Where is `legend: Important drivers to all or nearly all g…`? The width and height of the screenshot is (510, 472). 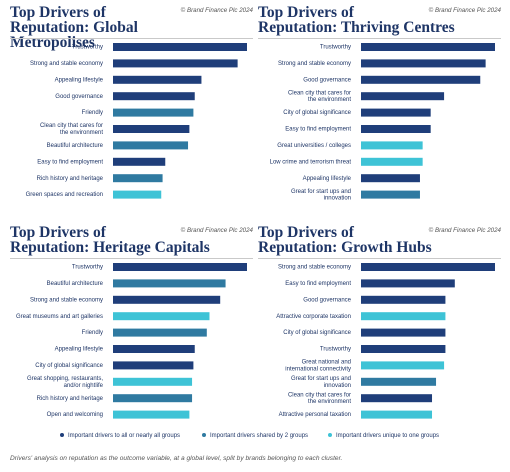 legend: Important drivers to all or nearly all g… is located at coordinates (255, 439).